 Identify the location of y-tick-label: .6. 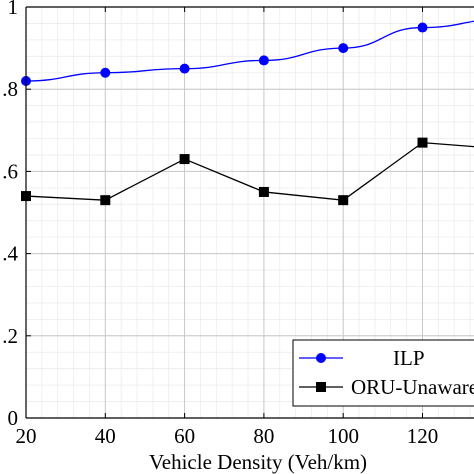
(10, 171).